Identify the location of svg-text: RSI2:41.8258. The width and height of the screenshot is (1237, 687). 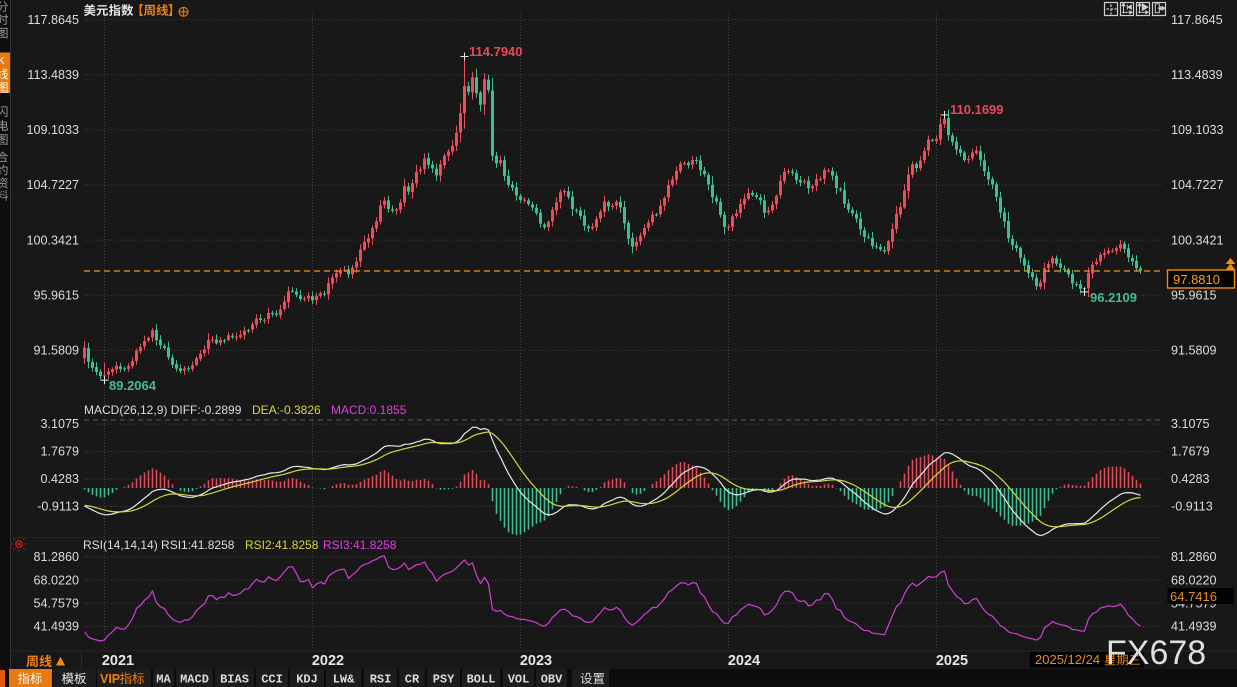
(282, 545).